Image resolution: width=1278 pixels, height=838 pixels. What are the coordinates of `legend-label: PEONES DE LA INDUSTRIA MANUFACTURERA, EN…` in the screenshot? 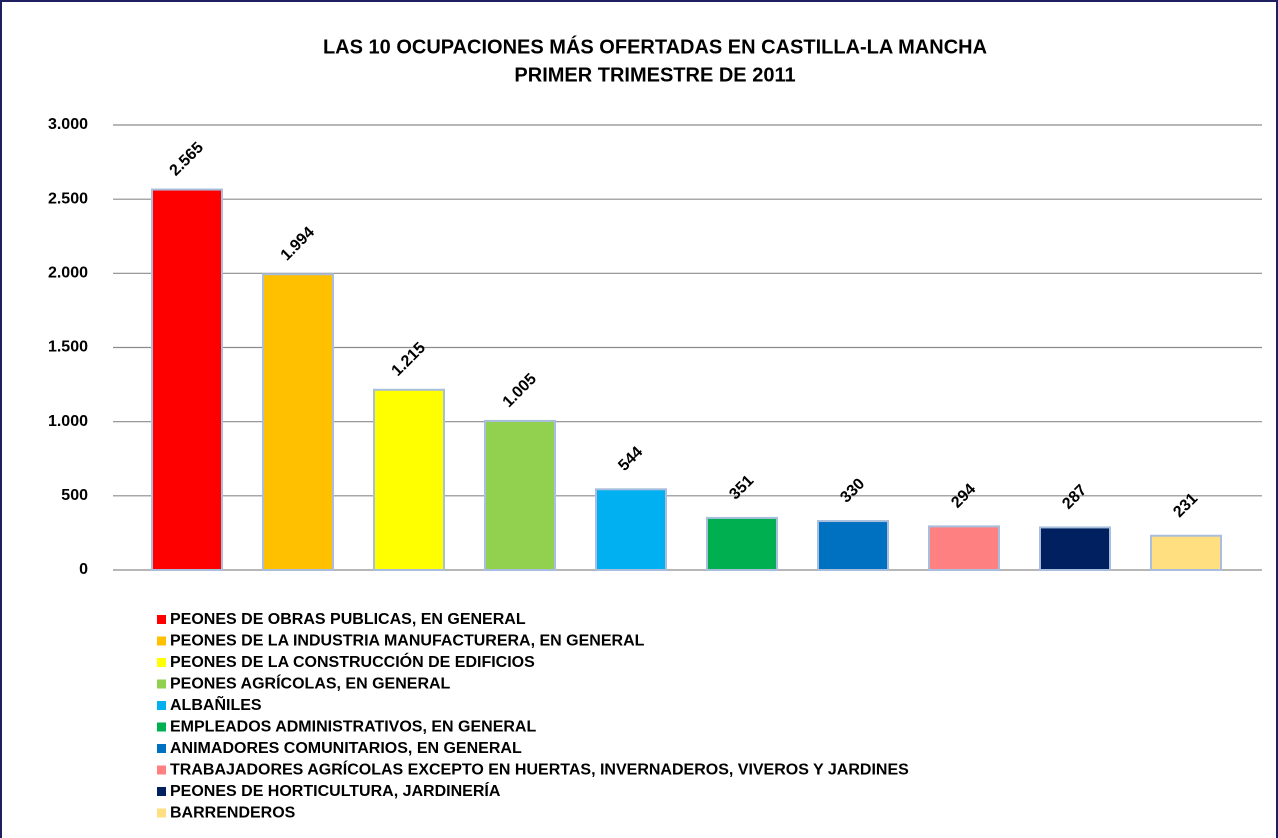 It's located at (407, 641).